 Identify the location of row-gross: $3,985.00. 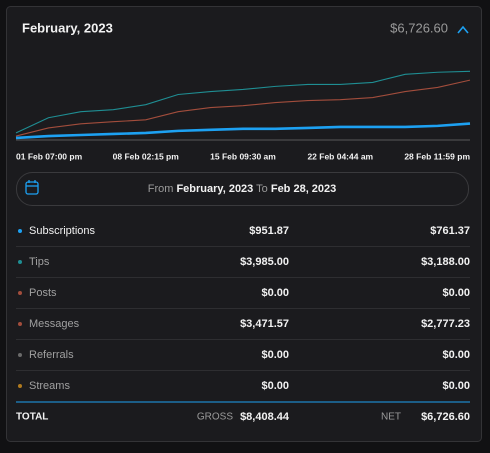
(264, 262).